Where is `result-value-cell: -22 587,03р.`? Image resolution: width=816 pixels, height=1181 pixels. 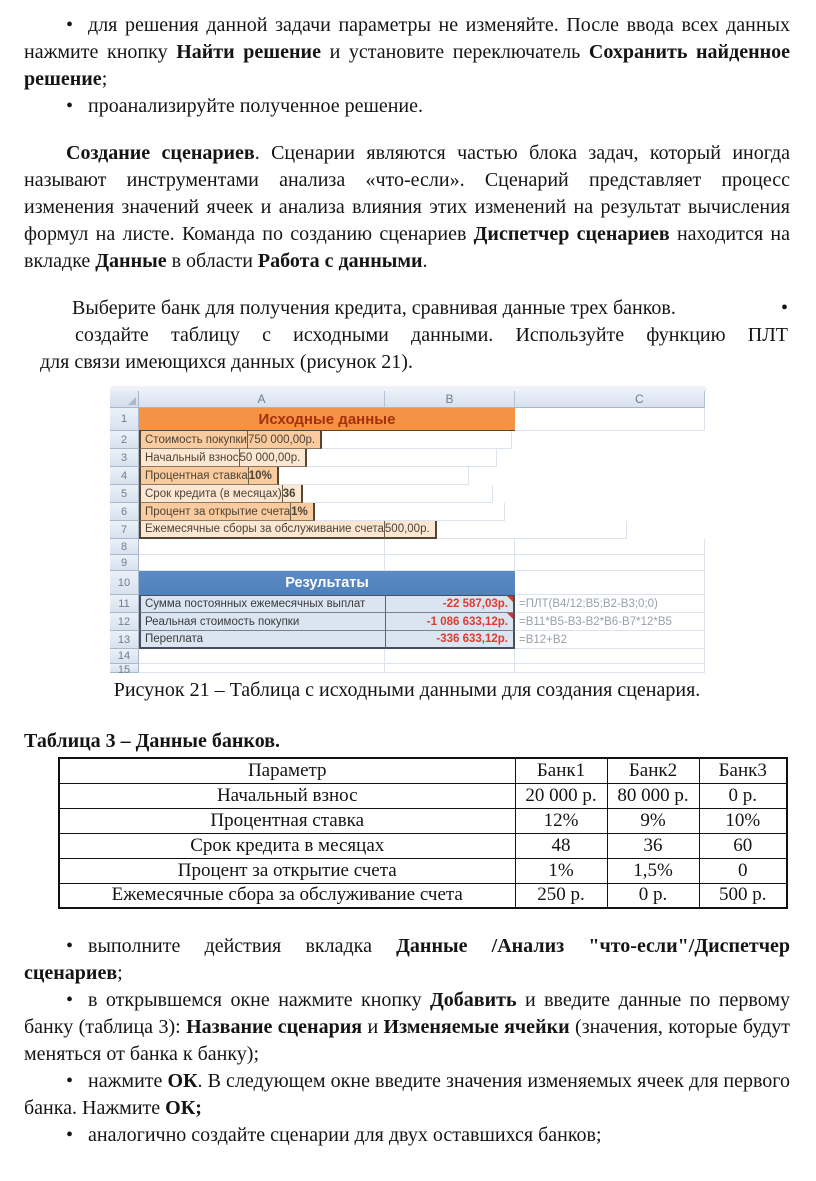 result-value-cell: -22 587,03р. is located at coordinates (450, 604).